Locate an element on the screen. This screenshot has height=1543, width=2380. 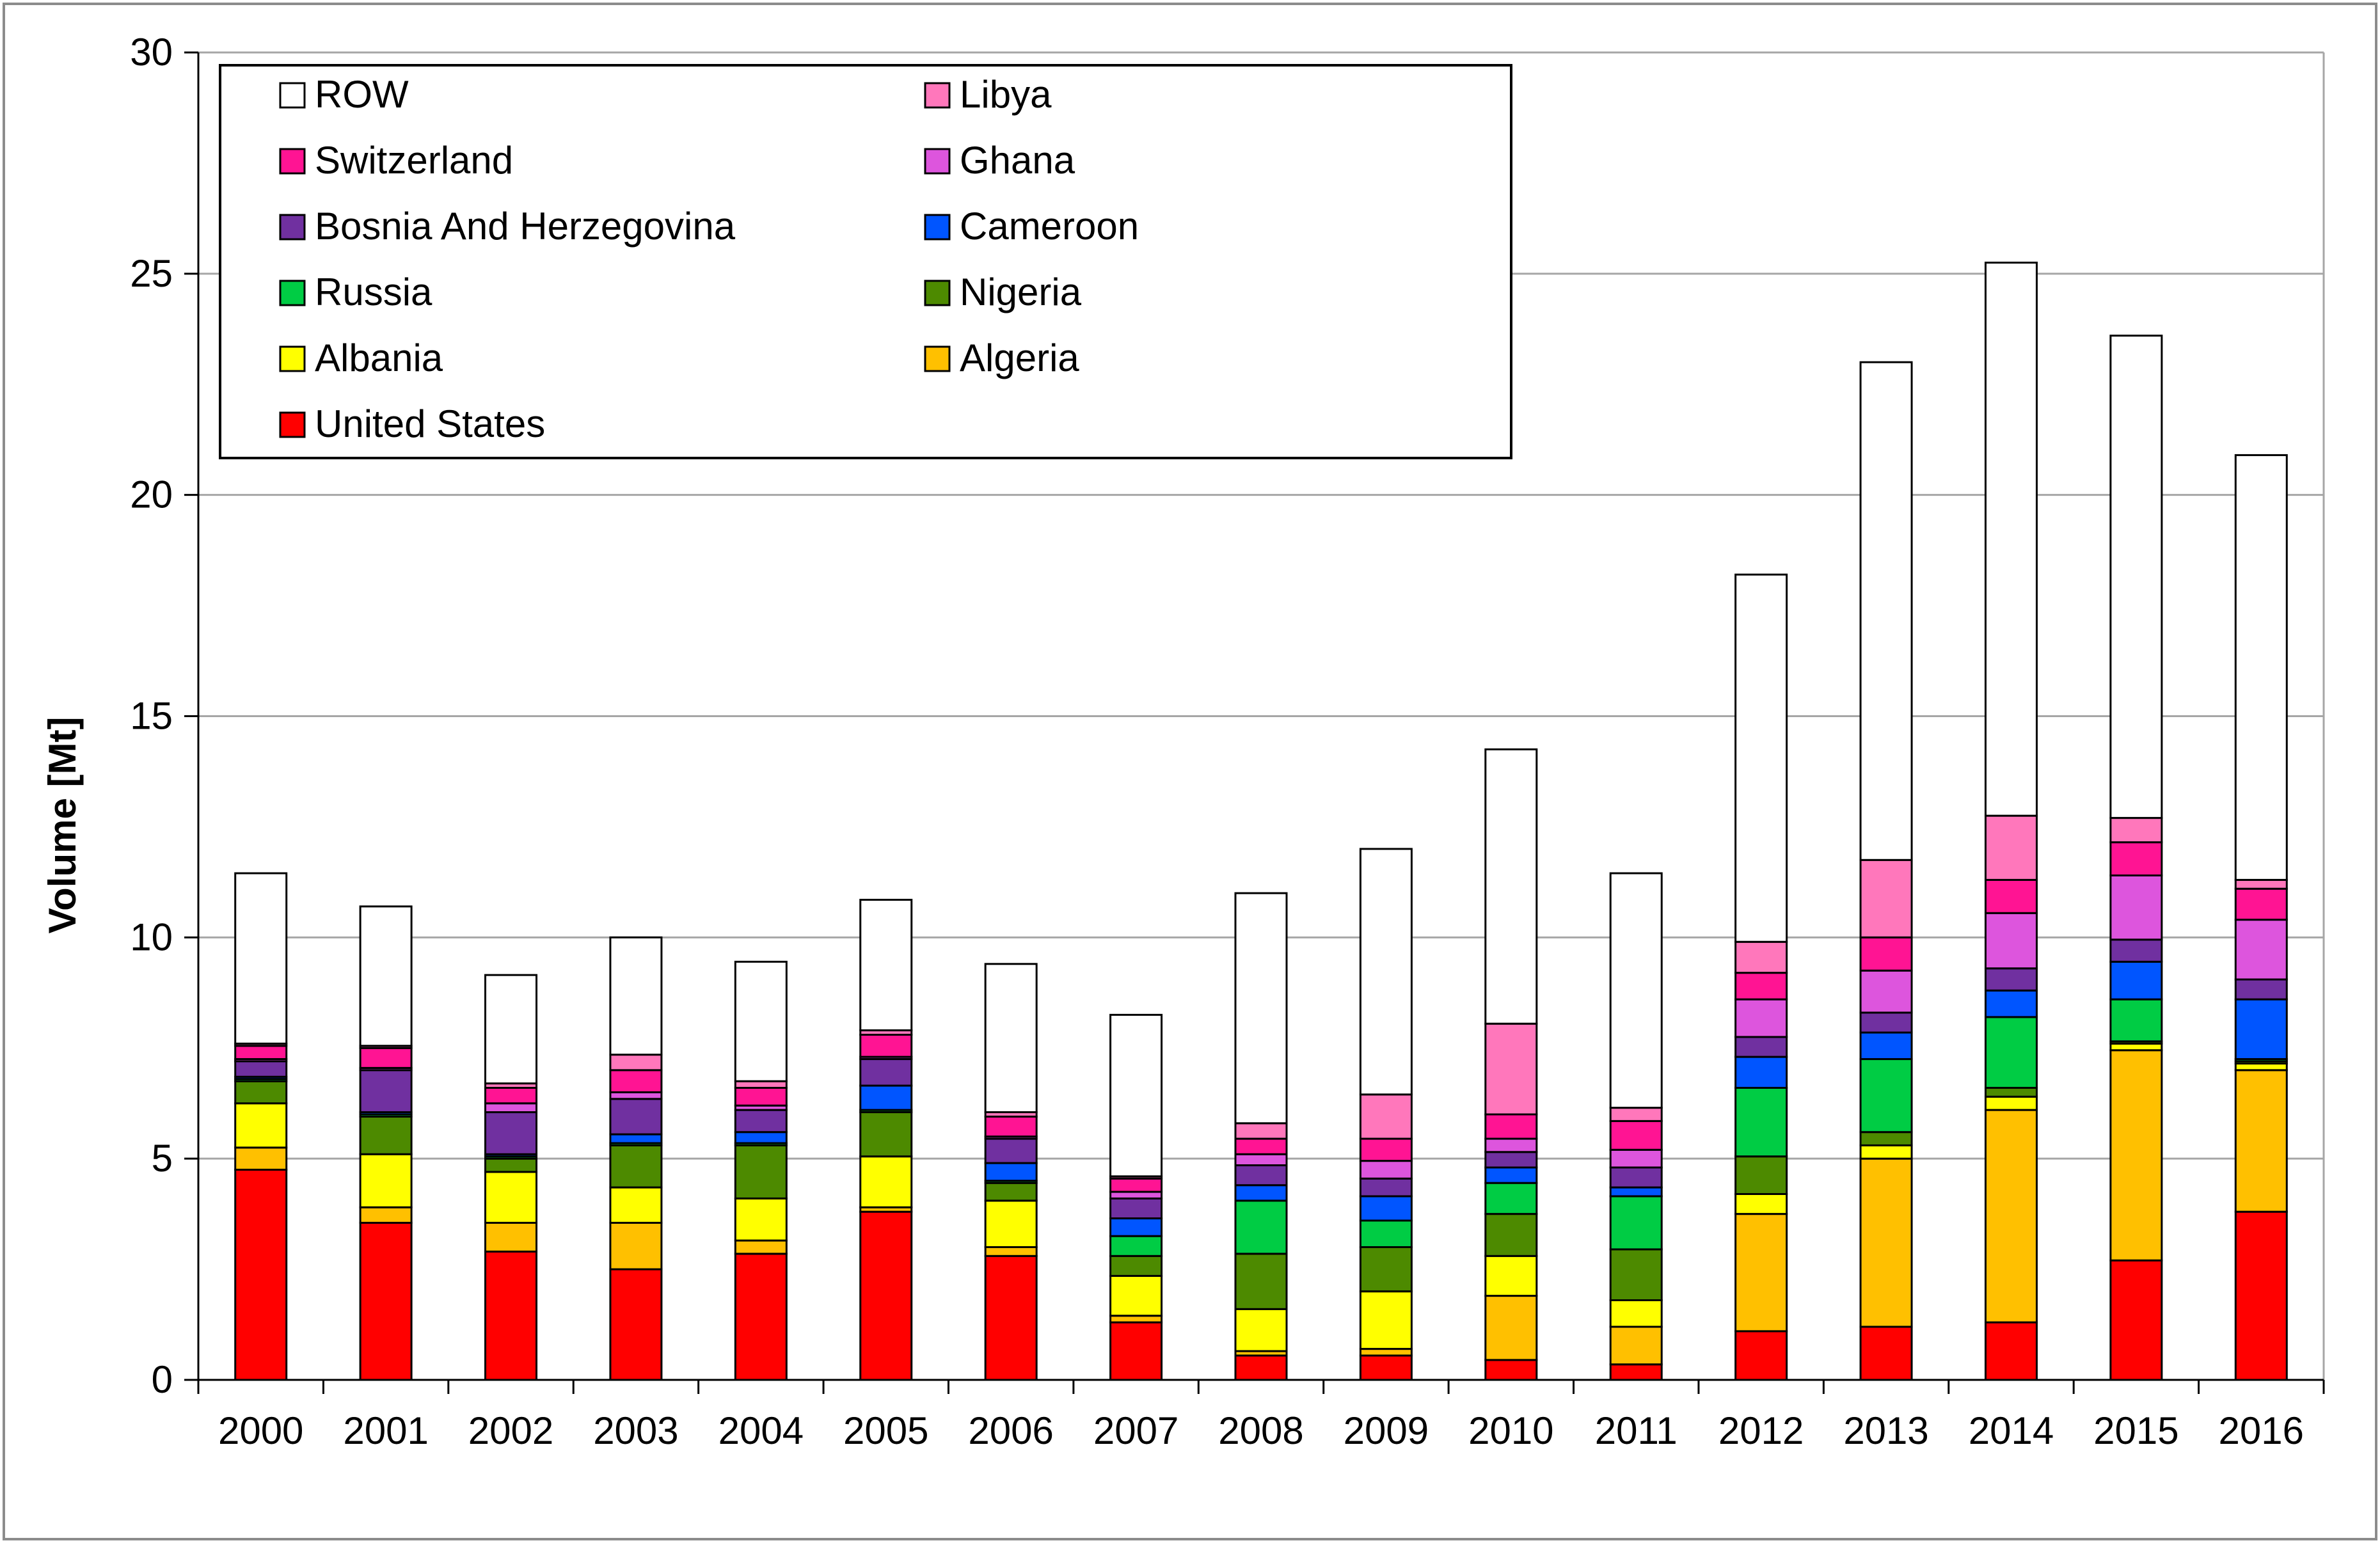
y-tick-label: 0 is located at coordinates (162, 1379).